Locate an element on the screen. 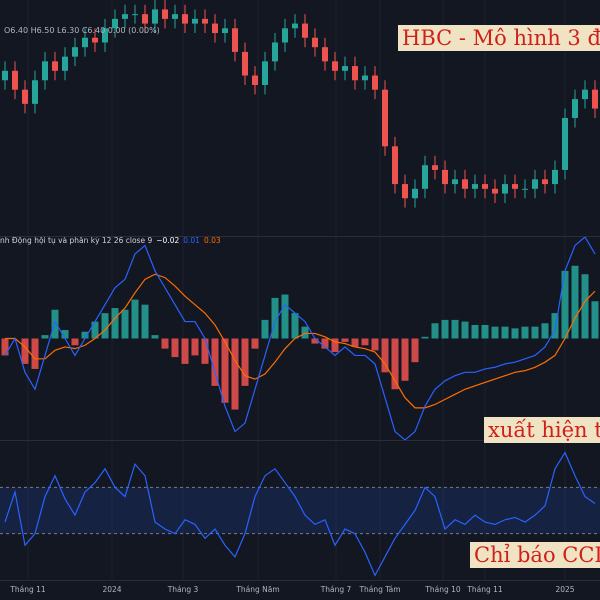  indicator-value: 0.01 is located at coordinates (191, 240).